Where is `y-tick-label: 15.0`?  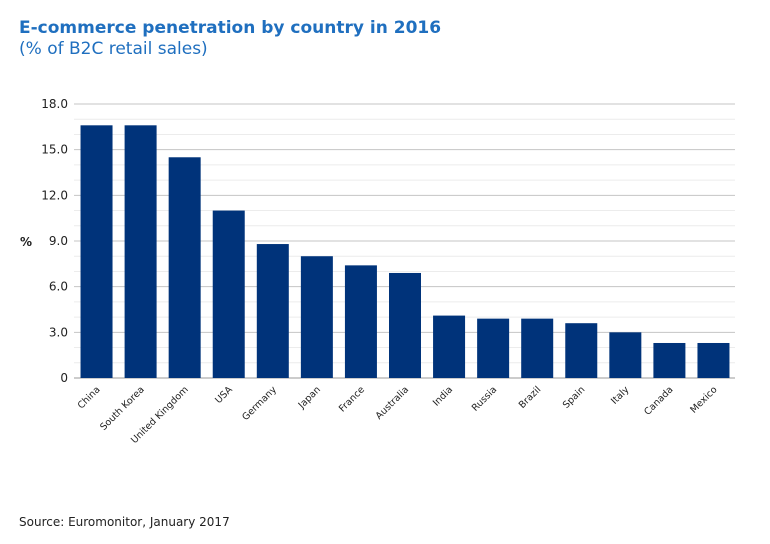 y-tick-label: 15.0 is located at coordinates (54, 150).